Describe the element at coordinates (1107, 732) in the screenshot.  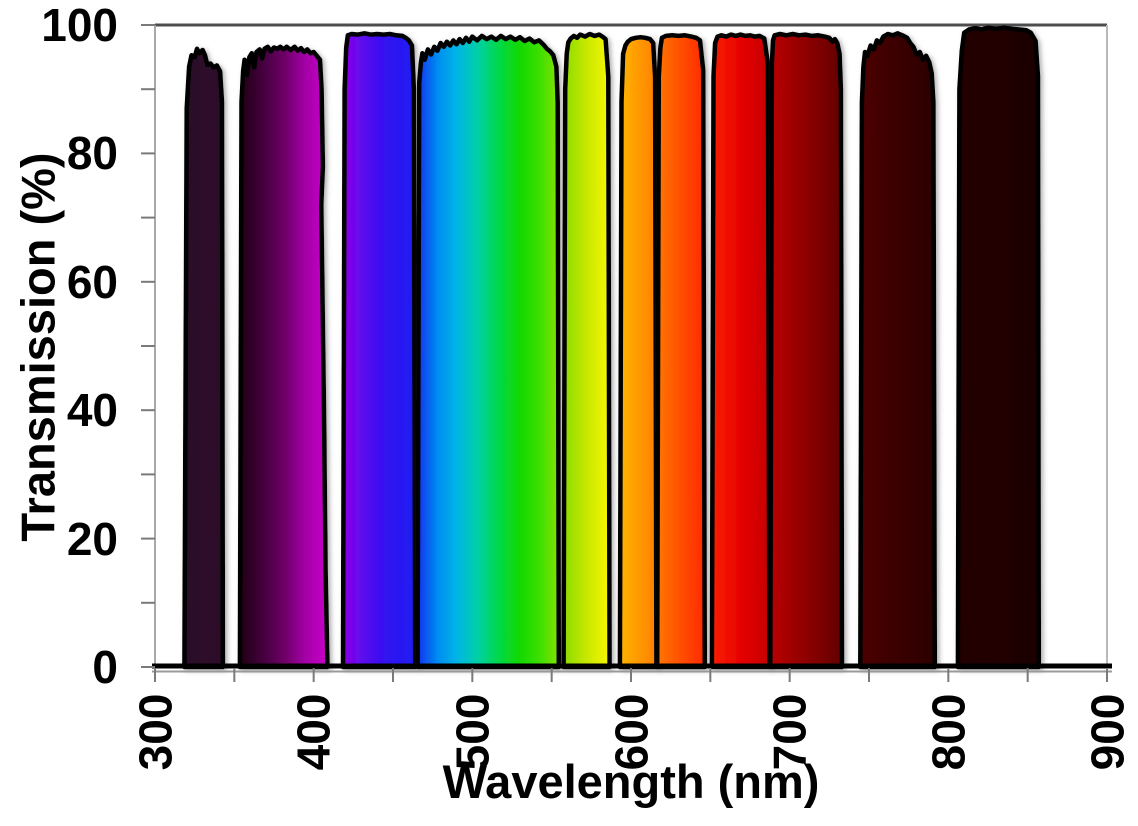
I see `x-tick-label: 900` at that location.